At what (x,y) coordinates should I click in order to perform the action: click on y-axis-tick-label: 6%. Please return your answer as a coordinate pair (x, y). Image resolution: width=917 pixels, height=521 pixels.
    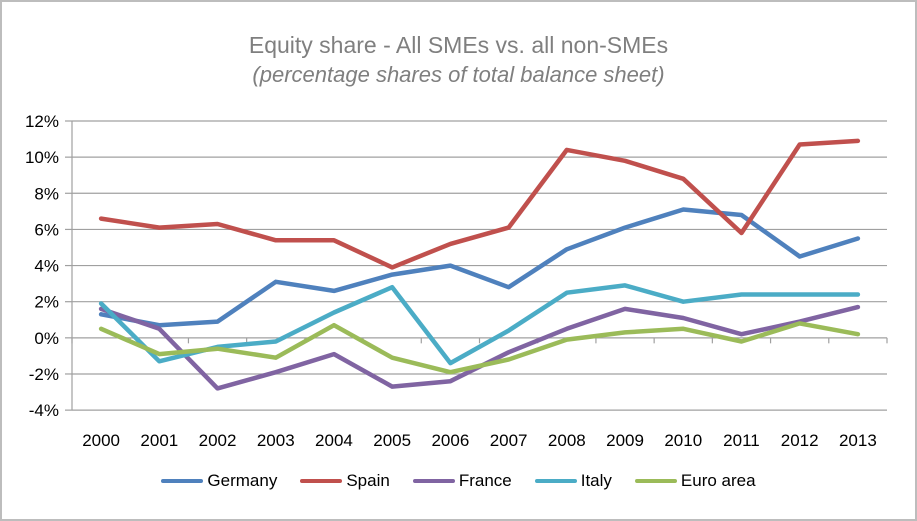
    Looking at the image, I should click on (46, 229).